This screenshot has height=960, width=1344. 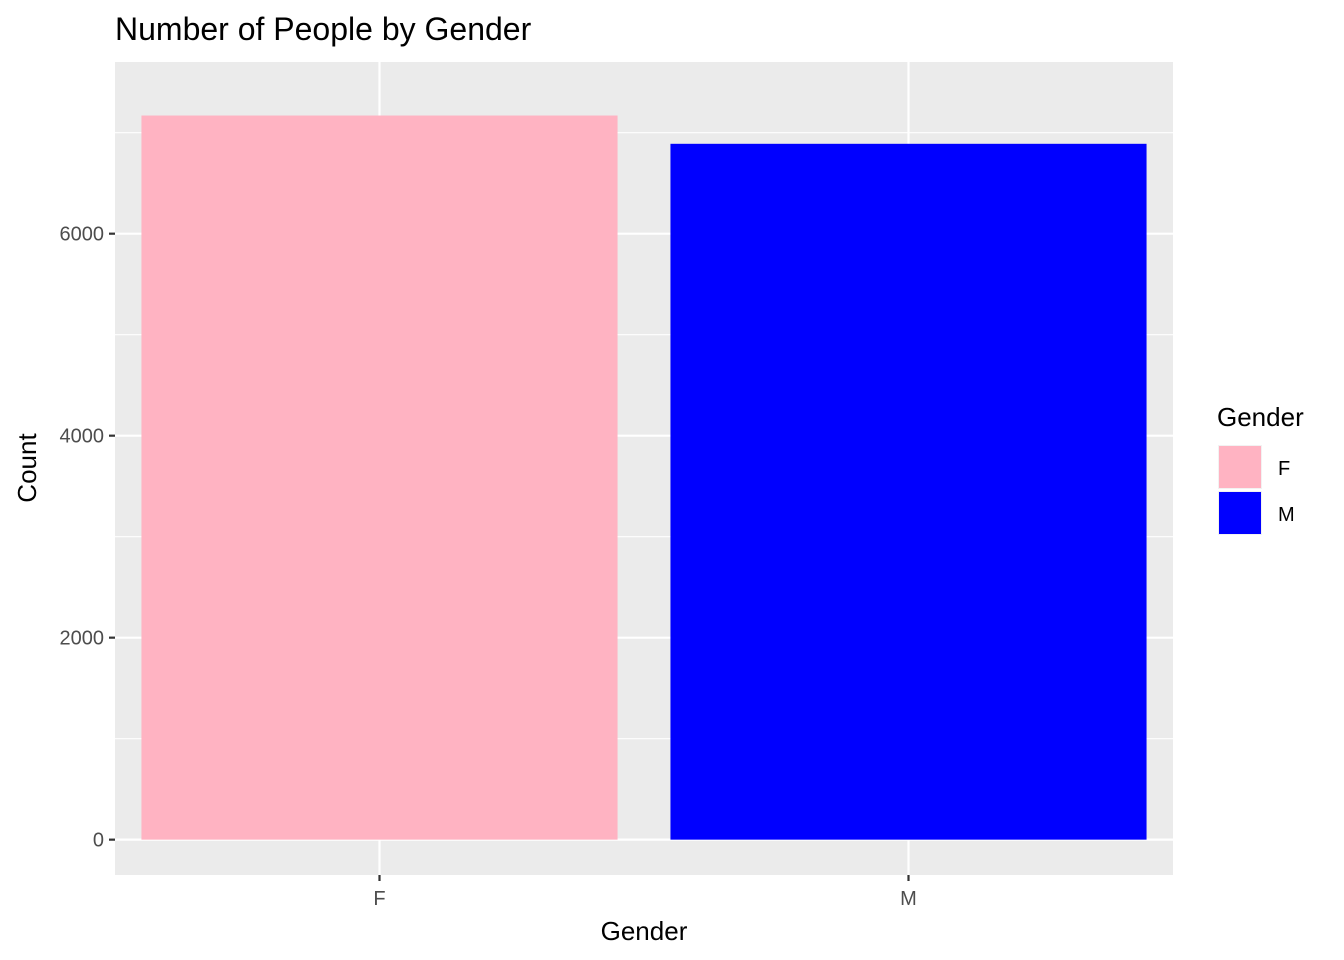 I want to click on x-tick-label-M: M, so click(x=908, y=899).